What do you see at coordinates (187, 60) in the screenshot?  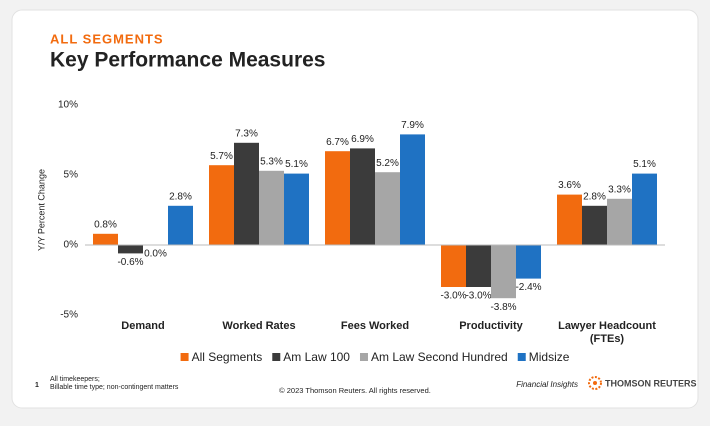 I see `chart-title: Key Performance Measures` at bounding box center [187, 60].